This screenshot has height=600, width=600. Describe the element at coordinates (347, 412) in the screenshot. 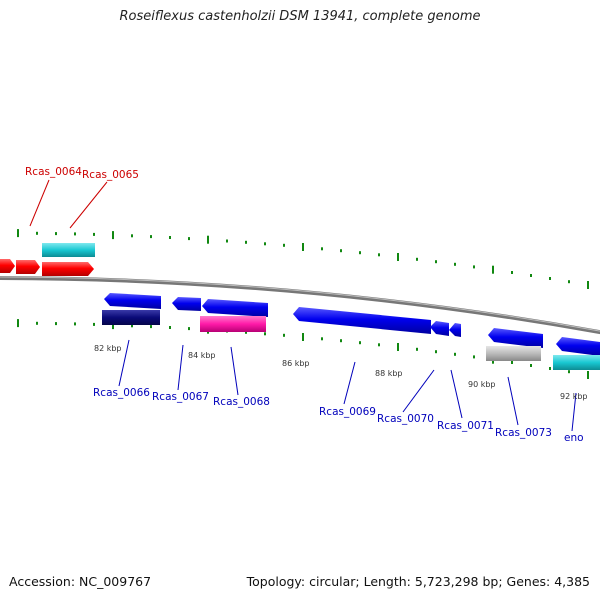

I see `gene-label-rcas-0069: Rcas_0069` at that location.